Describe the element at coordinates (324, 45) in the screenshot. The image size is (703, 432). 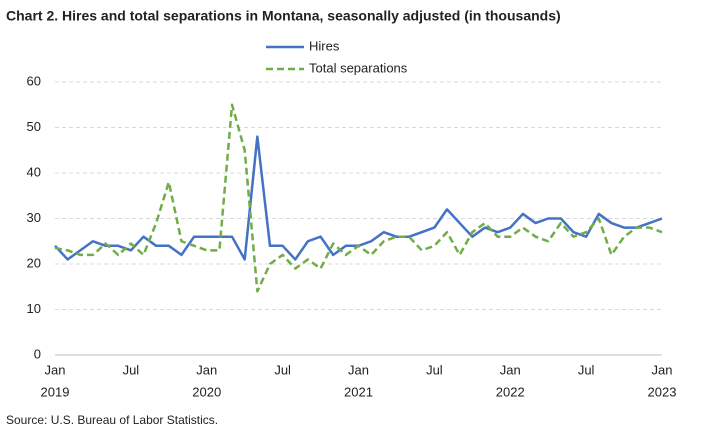
I see `legend-label: Hires` at that location.